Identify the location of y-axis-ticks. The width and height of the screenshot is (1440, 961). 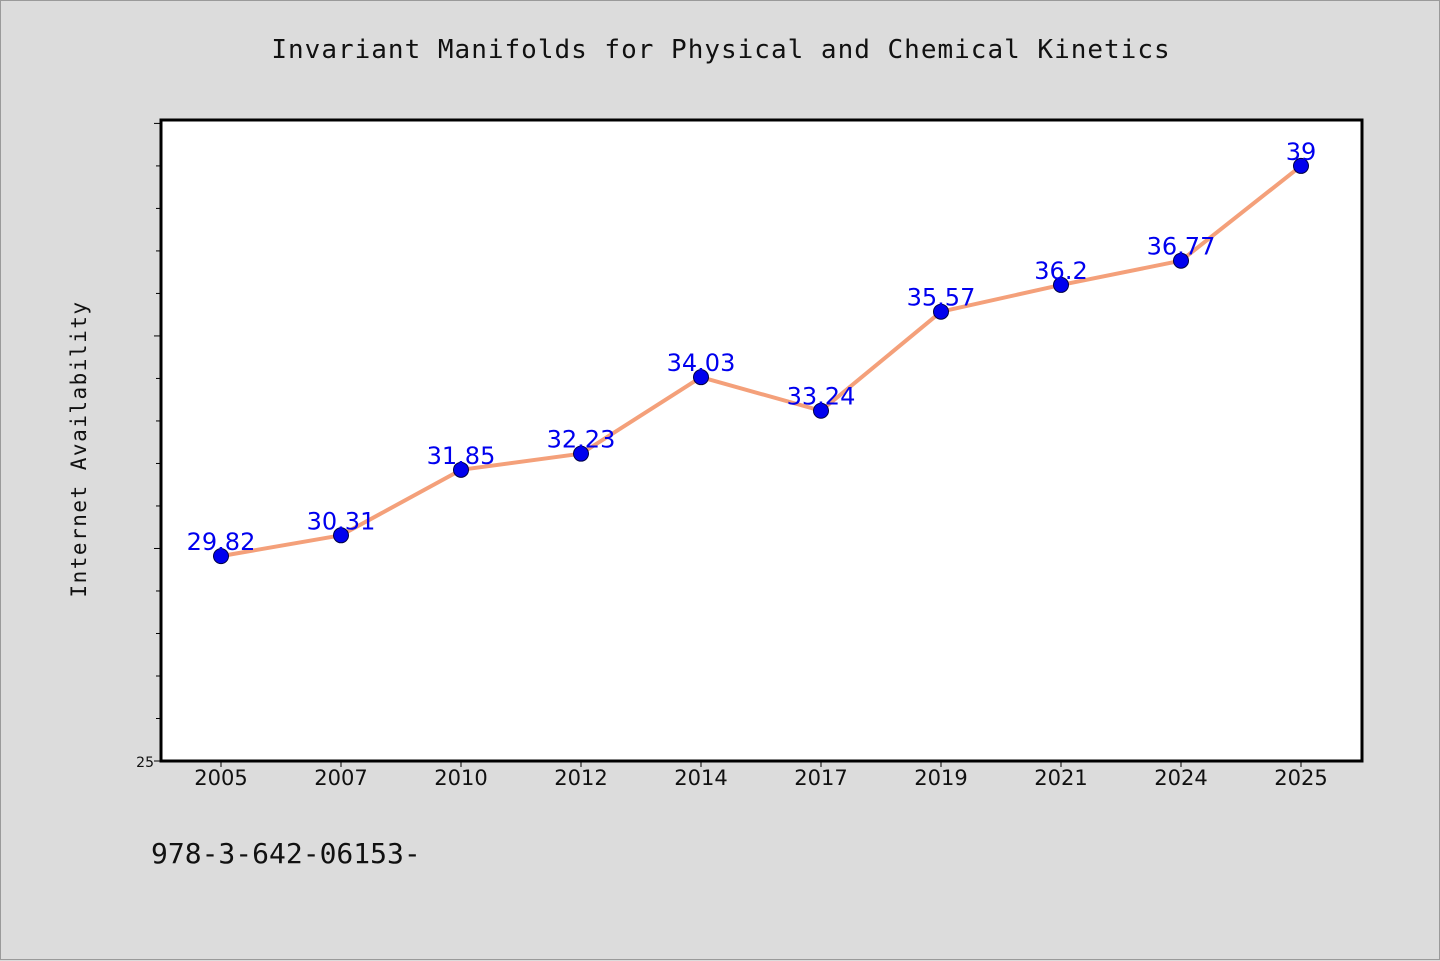
(157, 442).